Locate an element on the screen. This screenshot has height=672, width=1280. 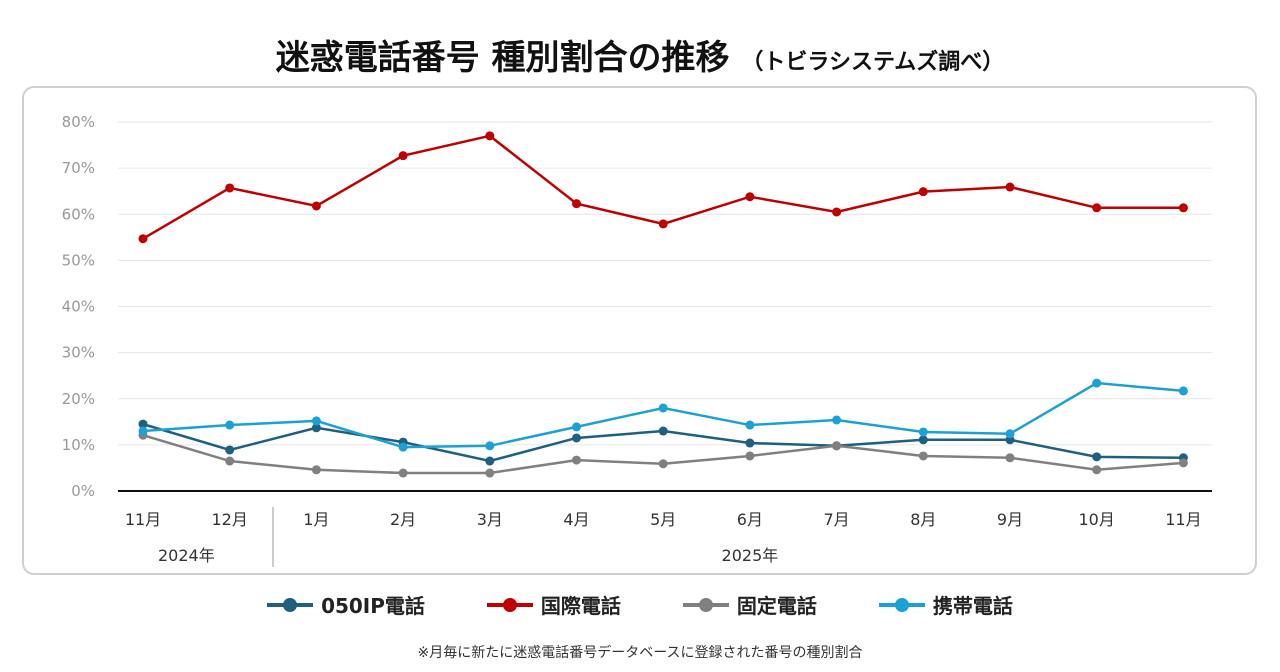
legend-label: 携帯電話 is located at coordinates (972, 606).